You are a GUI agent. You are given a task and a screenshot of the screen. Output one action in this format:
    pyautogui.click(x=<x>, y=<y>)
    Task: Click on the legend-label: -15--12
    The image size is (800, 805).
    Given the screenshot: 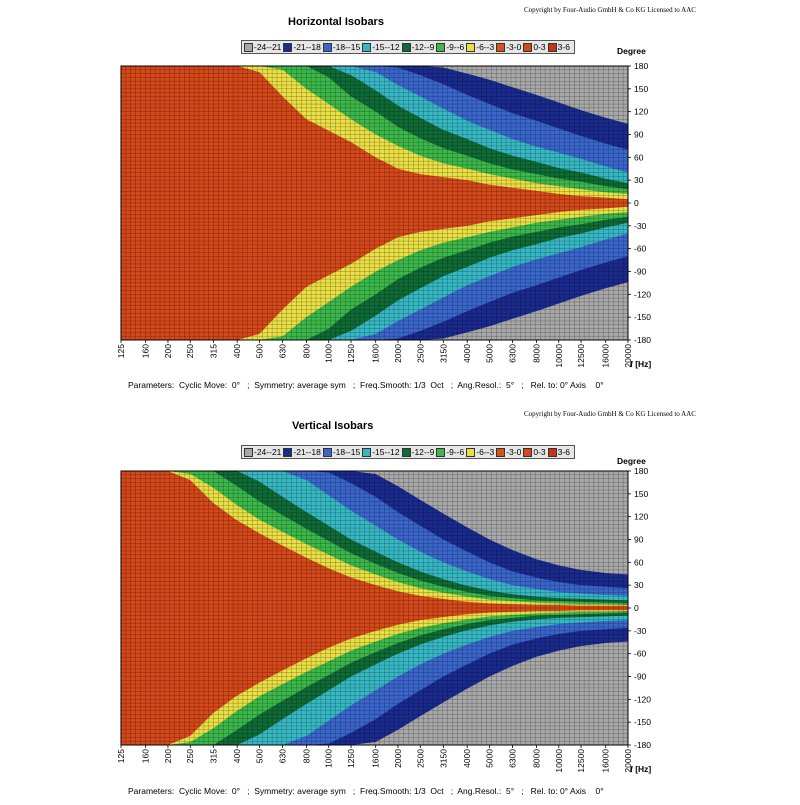 What is the action you would take?
    pyautogui.click(x=386, y=47)
    